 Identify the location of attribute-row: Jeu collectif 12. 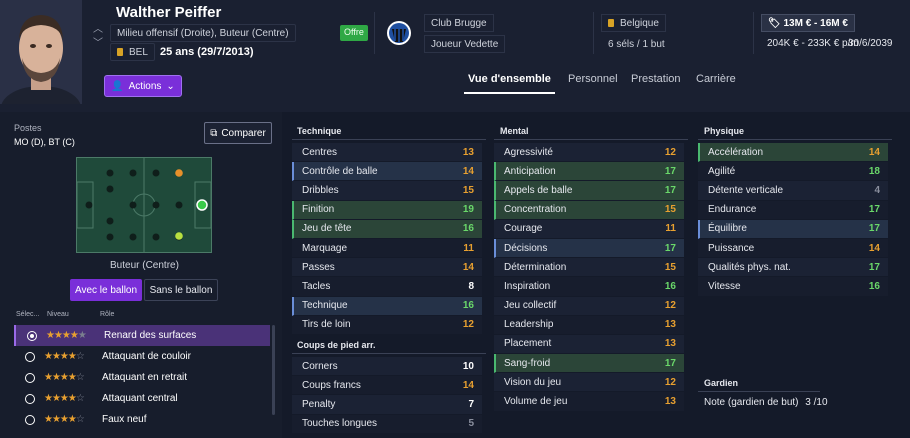
(589, 306).